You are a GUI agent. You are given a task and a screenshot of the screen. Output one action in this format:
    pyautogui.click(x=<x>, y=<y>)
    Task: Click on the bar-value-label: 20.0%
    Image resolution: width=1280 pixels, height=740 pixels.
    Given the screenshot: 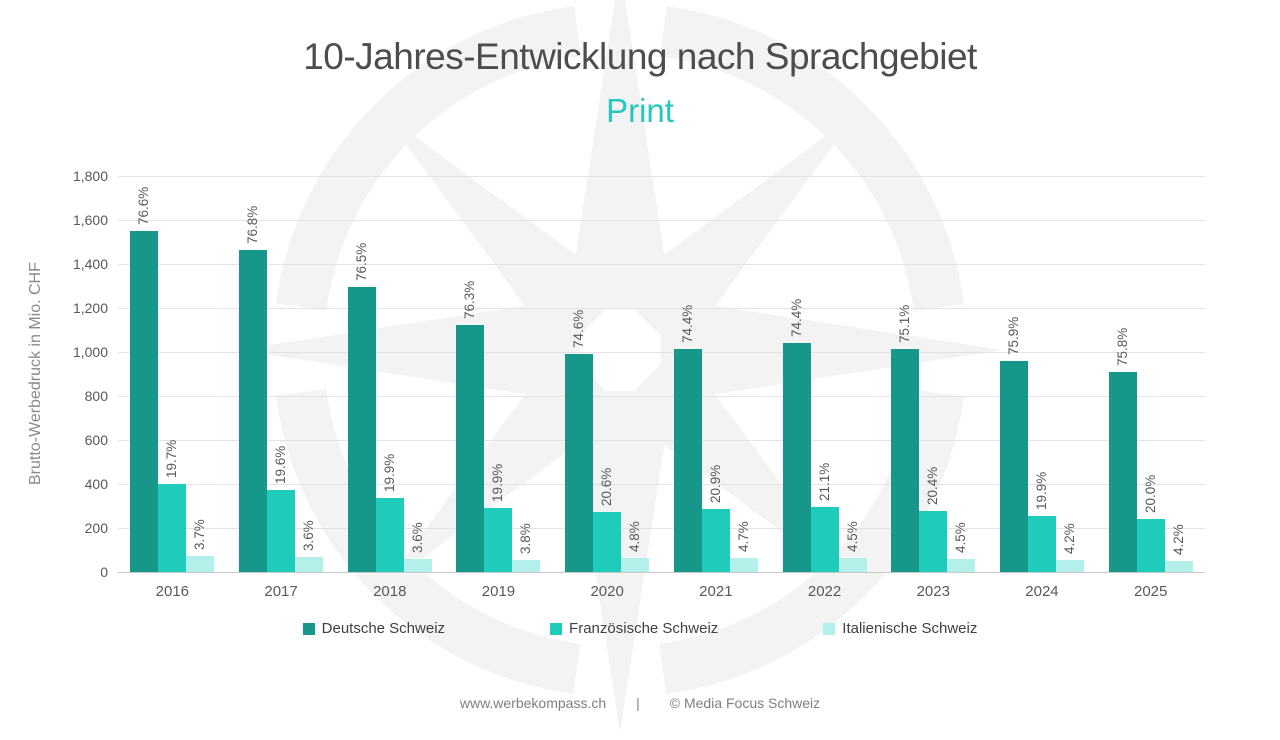 What is the action you would take?
    pyautogui.click(x=1150, y=494)
    